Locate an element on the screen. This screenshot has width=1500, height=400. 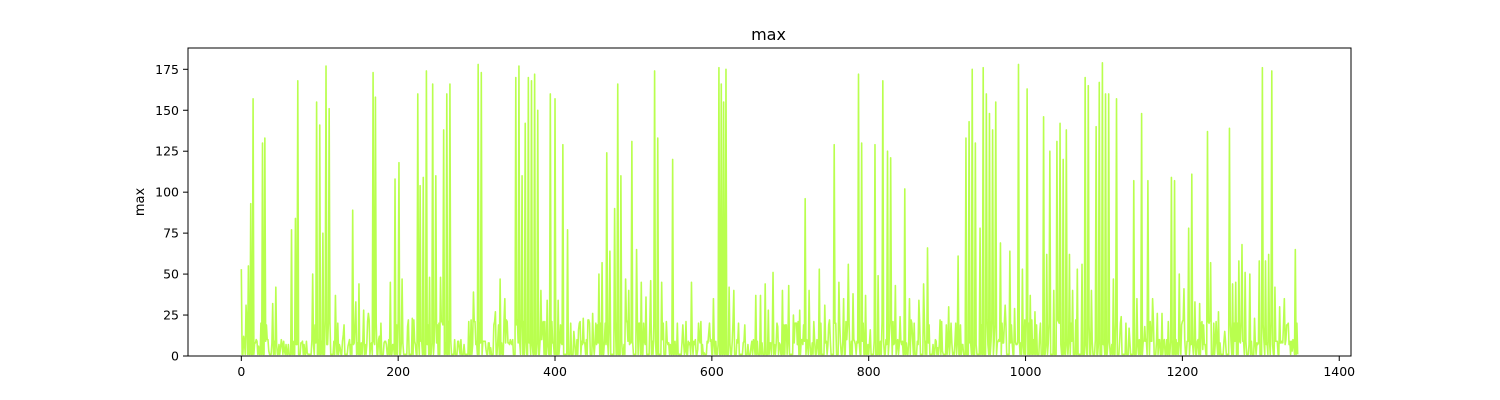
x-tick-label: 1400 is located at coordinates (1339, 371).